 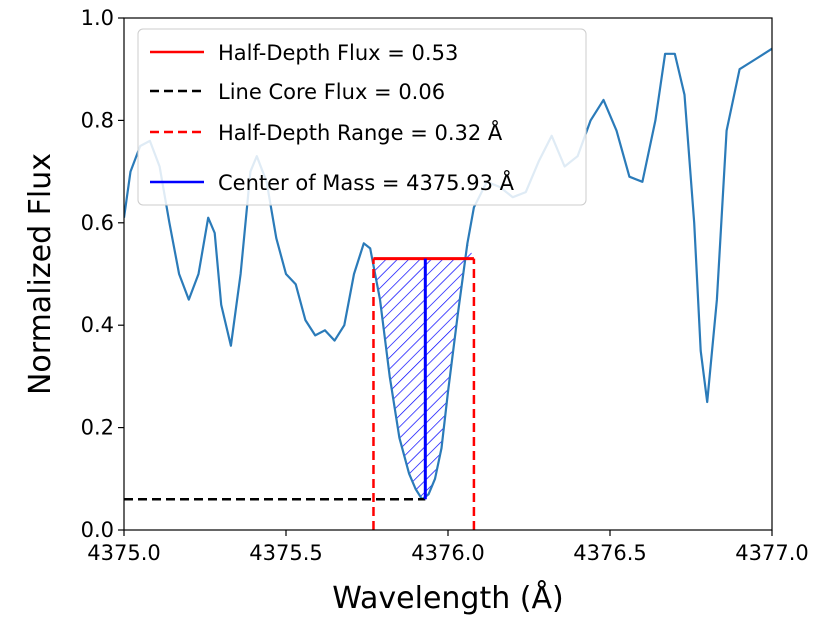 I want to click on y-tick-label: 0.4, so click(x=97, y=325).